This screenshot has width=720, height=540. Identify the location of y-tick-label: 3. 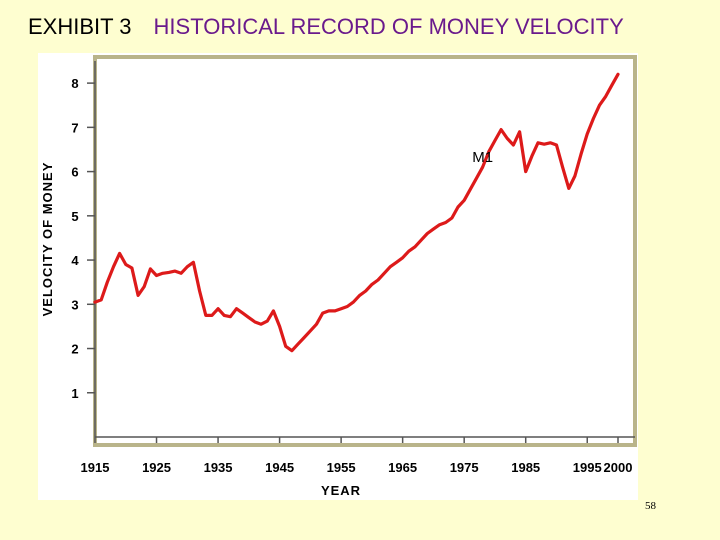
(74, 304).